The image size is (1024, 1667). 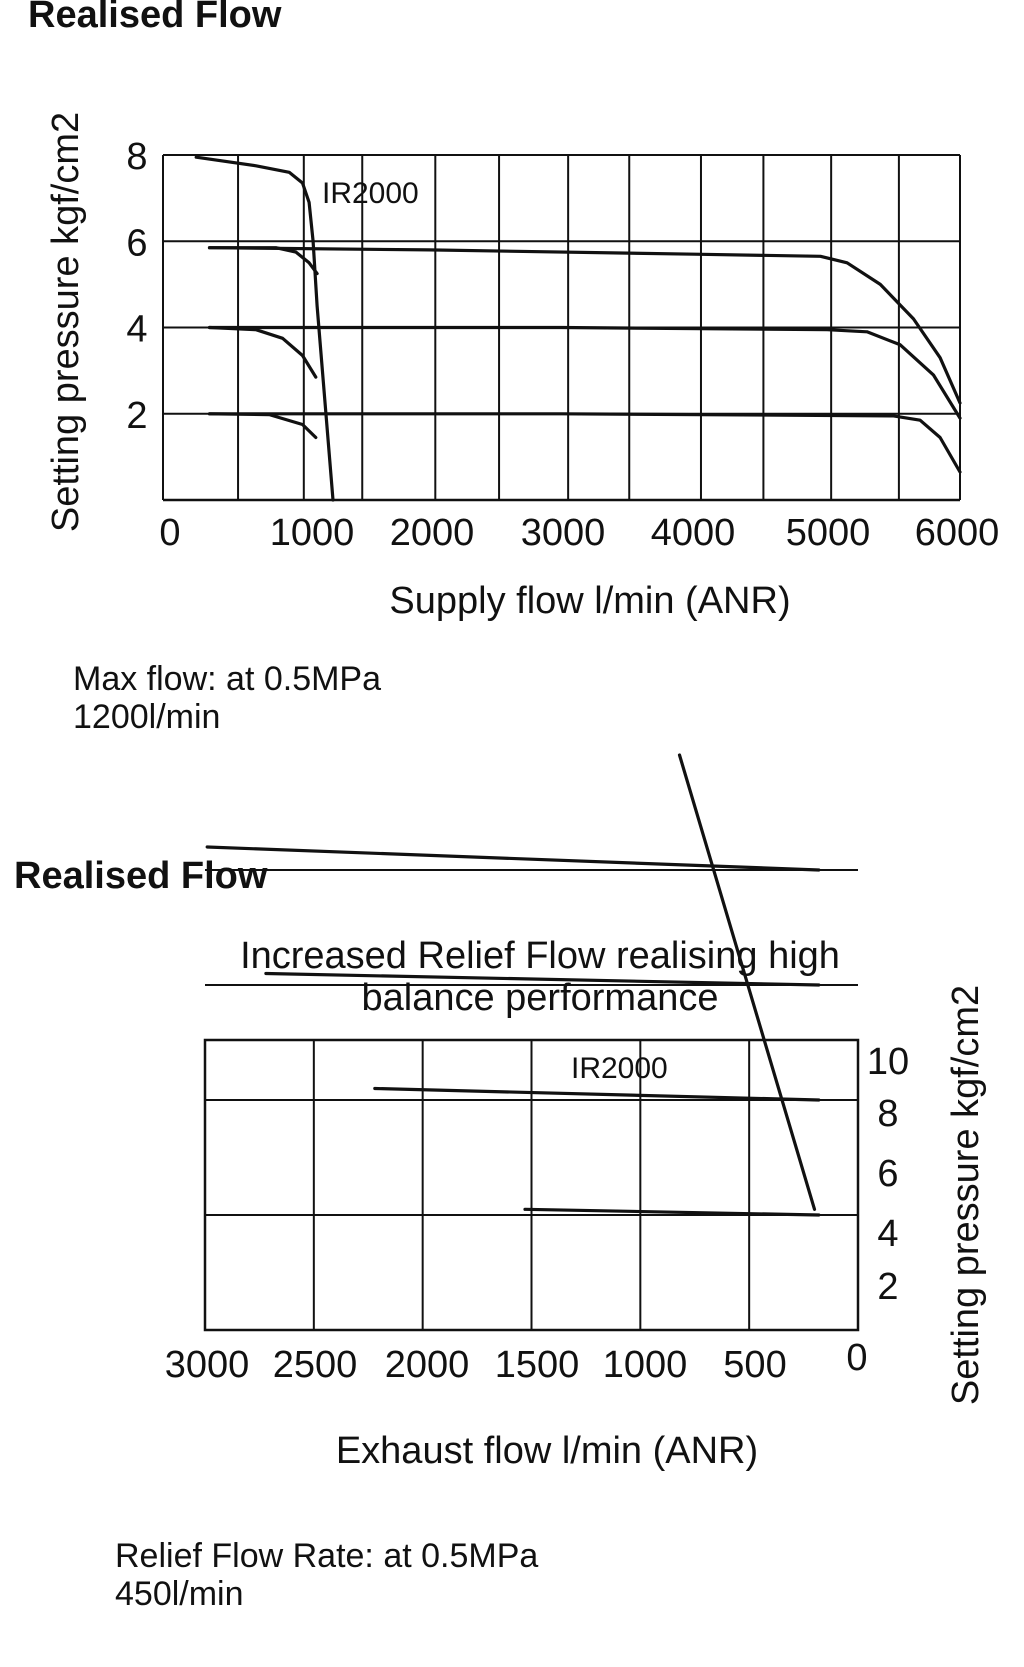 What do you see at coordinates (887, 1287) in the screenshot?
I see `chart2-y-tick-label: 2` at bounding box center [887, 1287].